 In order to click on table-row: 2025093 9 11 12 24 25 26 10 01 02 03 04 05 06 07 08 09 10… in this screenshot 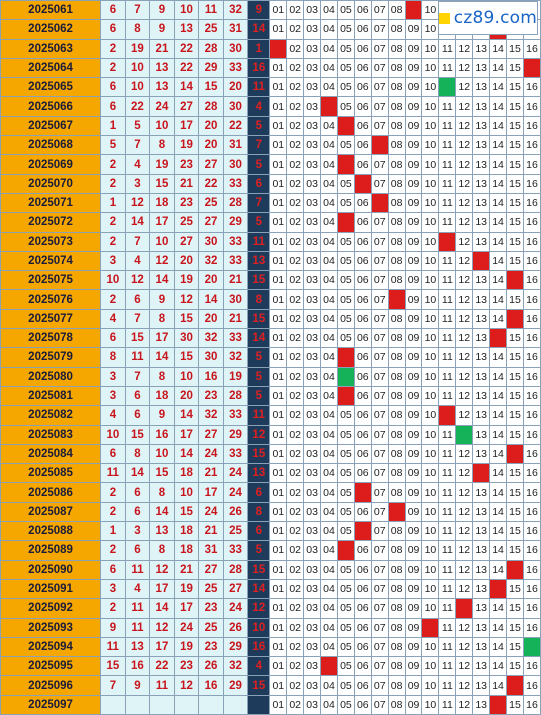, I will do `click(270, 627)`.